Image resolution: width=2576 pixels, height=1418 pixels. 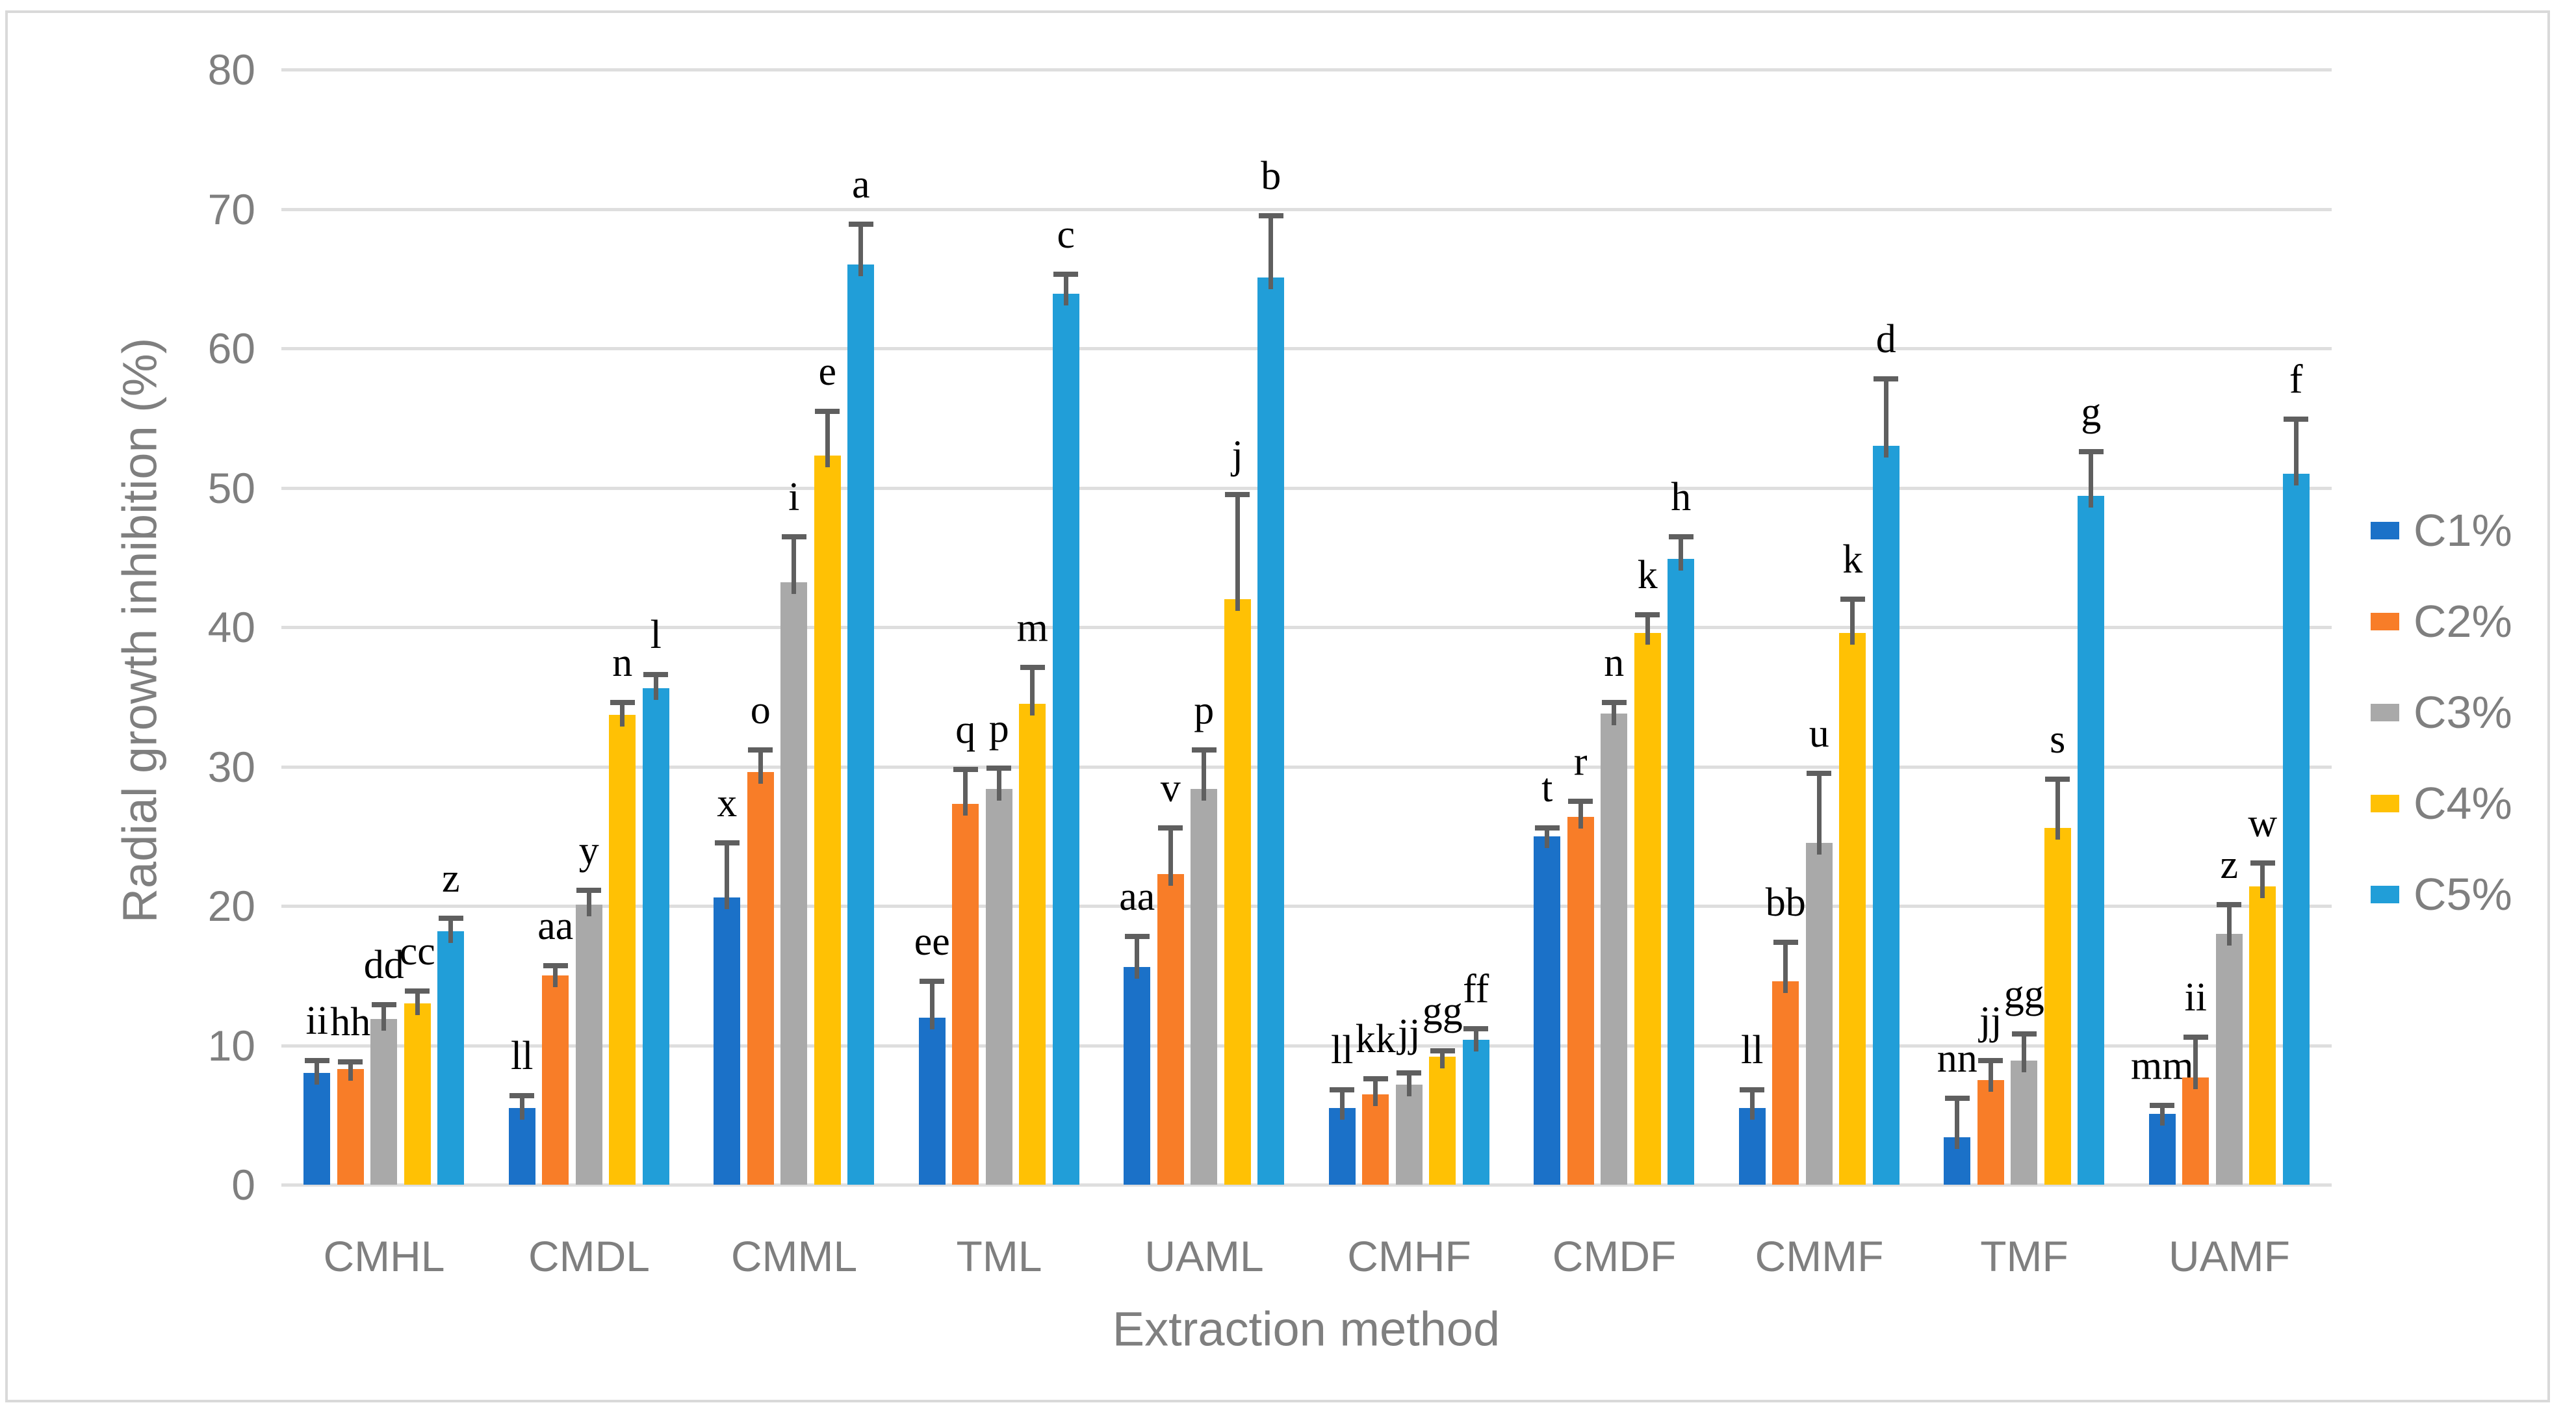 I want to click on error-bar-UAMF-C2%, so click(x=2196, y=1063).